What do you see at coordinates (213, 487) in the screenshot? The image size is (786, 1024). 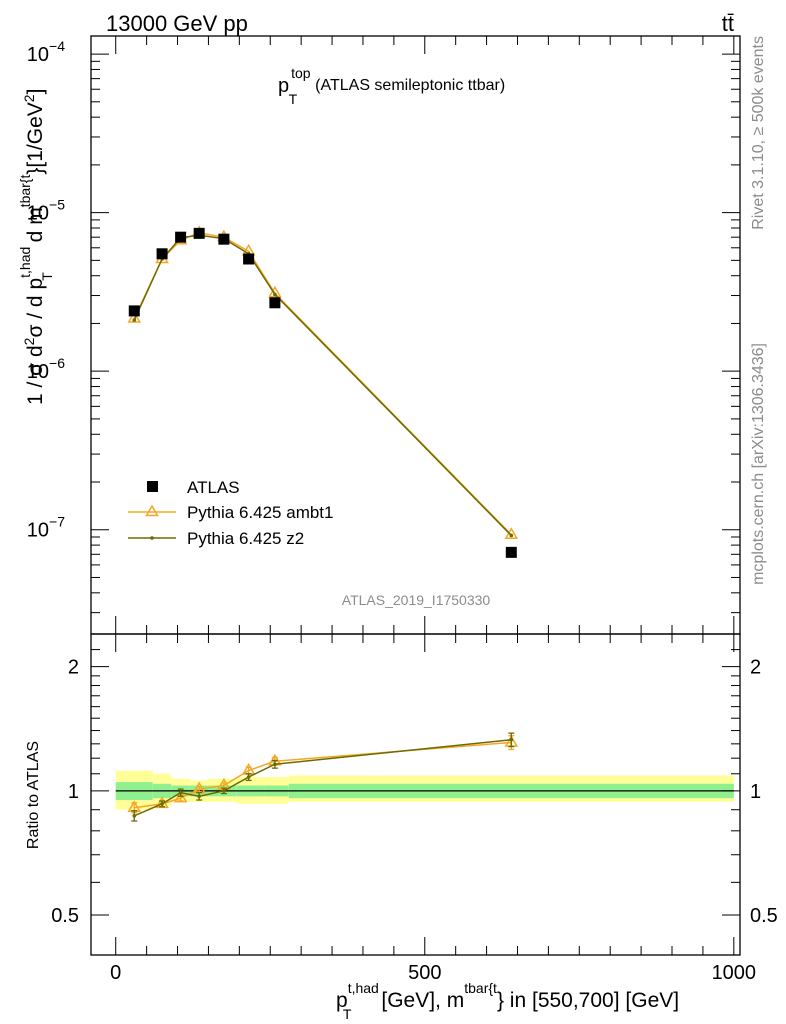 I see `legend-atlas-label: ATLAS` at bounding box center [213, 487].